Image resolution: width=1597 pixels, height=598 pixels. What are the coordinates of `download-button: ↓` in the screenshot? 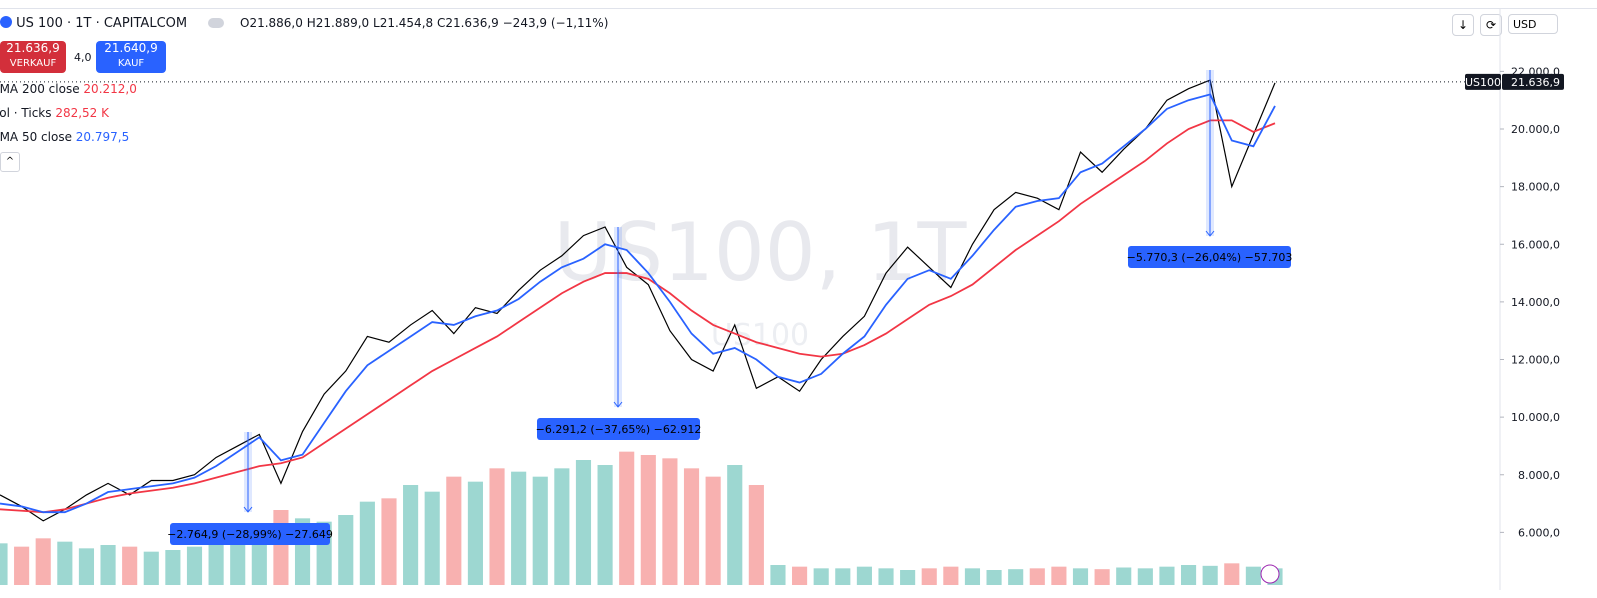 It's located at (1463, 25).